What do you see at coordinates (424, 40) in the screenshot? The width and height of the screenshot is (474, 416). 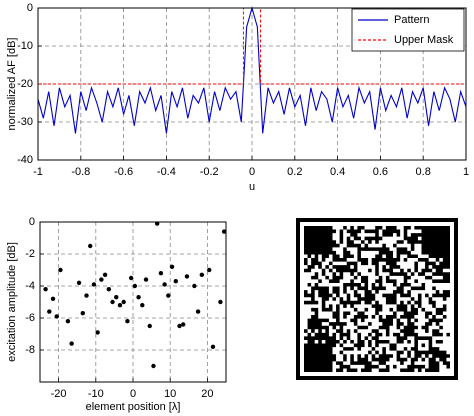 I see `legend-label: Upper Mask` at bounding box center [424, 40].